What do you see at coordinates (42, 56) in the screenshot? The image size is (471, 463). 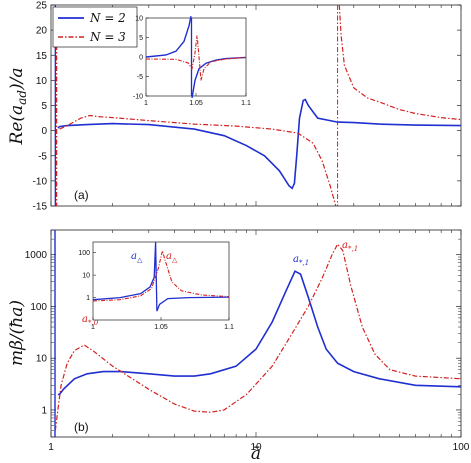 I see `panel-a-y-tick-label: 15` at bounding box center [42, 56].